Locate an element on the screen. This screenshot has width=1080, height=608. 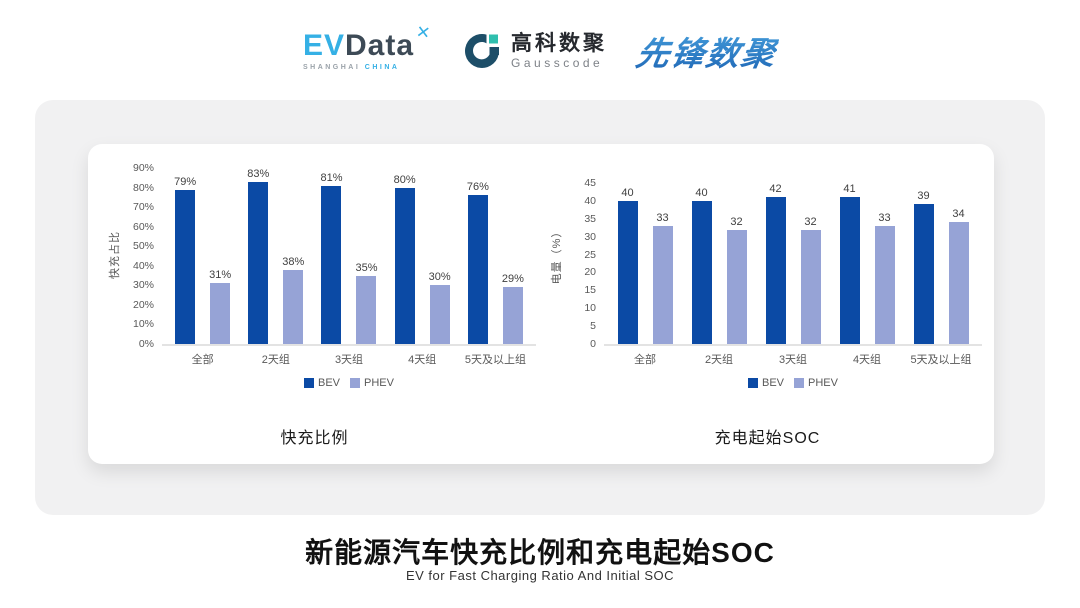
legend-label-phev: PHEV is located at coordinates (379, 383).